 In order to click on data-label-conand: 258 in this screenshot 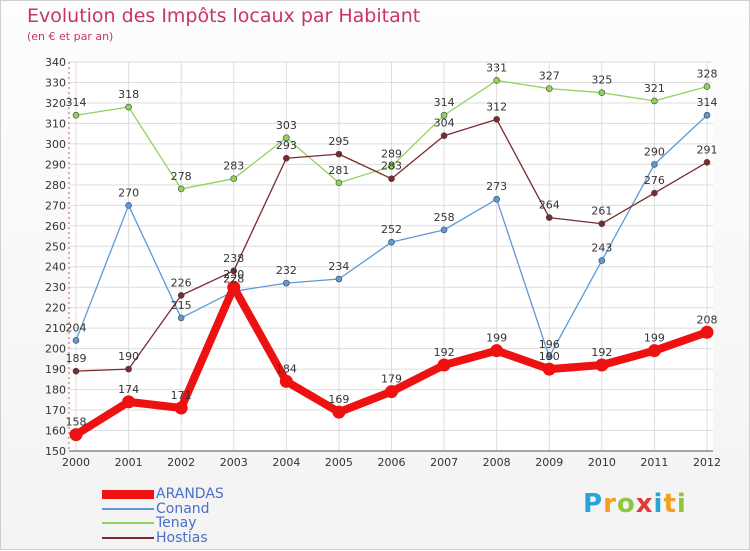, I will do `click(444, 217)`.